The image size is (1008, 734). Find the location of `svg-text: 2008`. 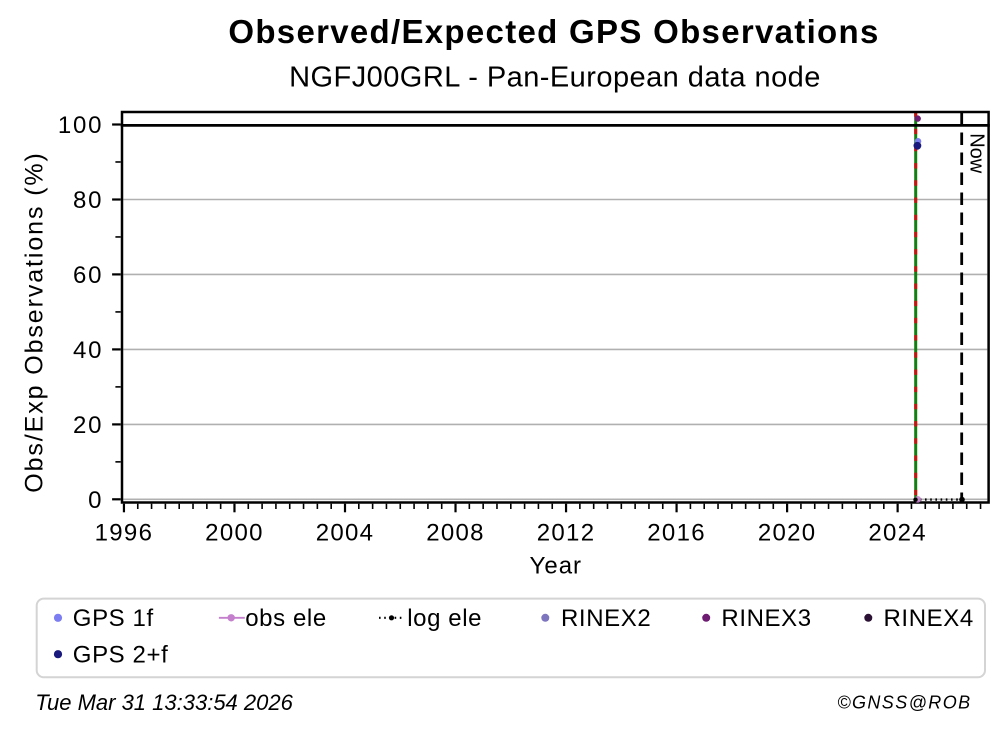

svg-text: 2008 is located at coordinates (455, 533).